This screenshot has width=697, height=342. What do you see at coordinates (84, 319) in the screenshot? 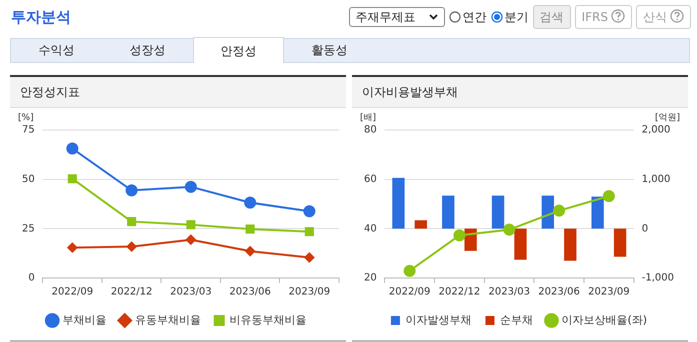
I see `legend-label: 부채비율` at bounding box center [84, 319].